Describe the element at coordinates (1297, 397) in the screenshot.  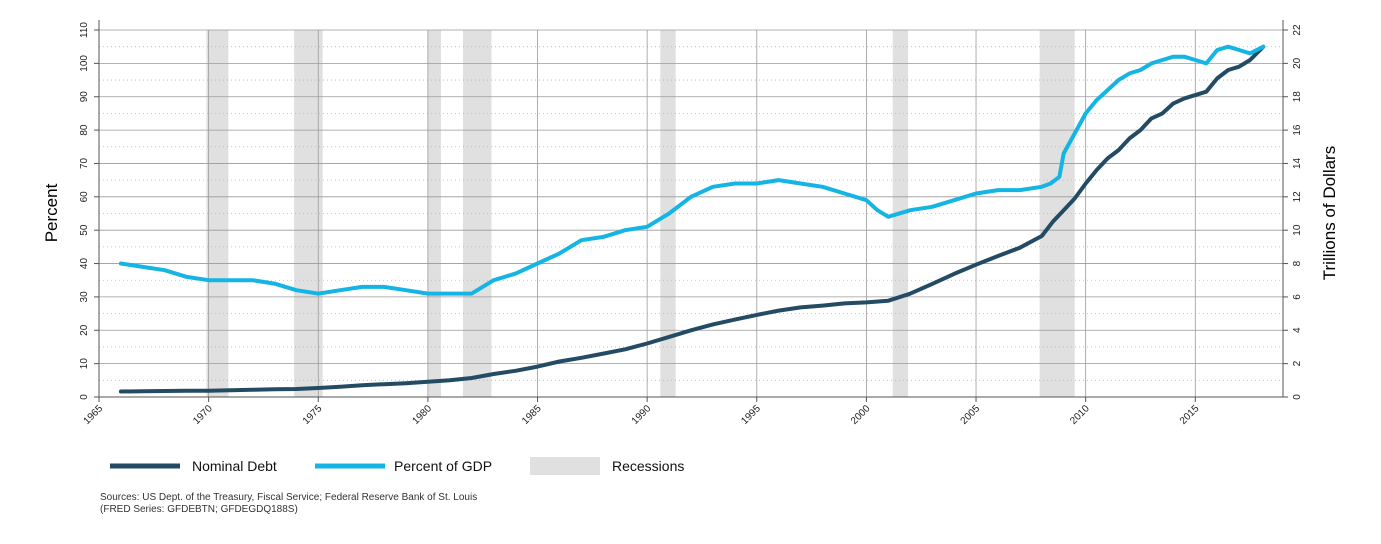
I see `right-tick-label: 0` at that location.